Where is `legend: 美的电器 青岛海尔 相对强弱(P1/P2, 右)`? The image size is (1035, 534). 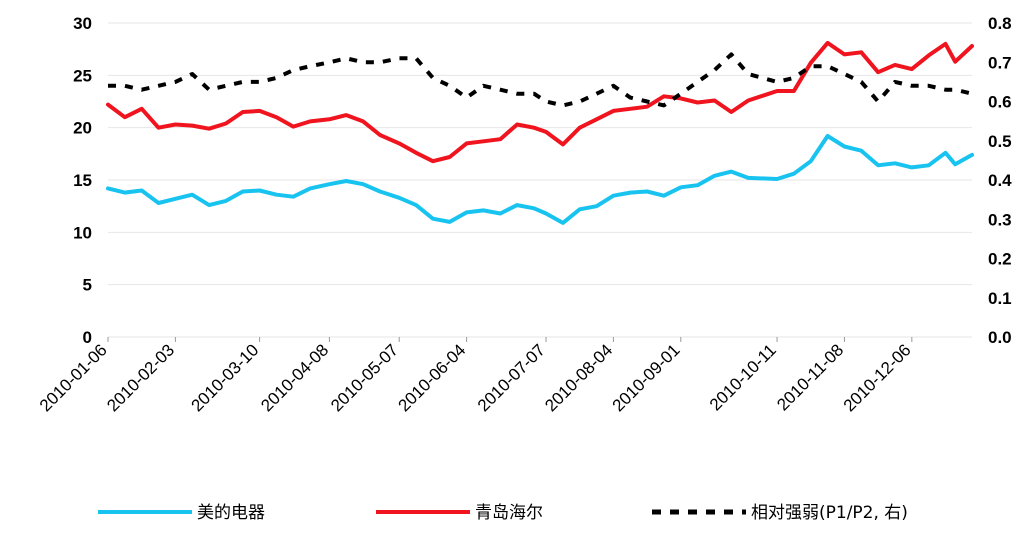 legend: 美的电器 青岛海尔 相对强弱(P1/P2, 右) is located at coordinates (503, 513).